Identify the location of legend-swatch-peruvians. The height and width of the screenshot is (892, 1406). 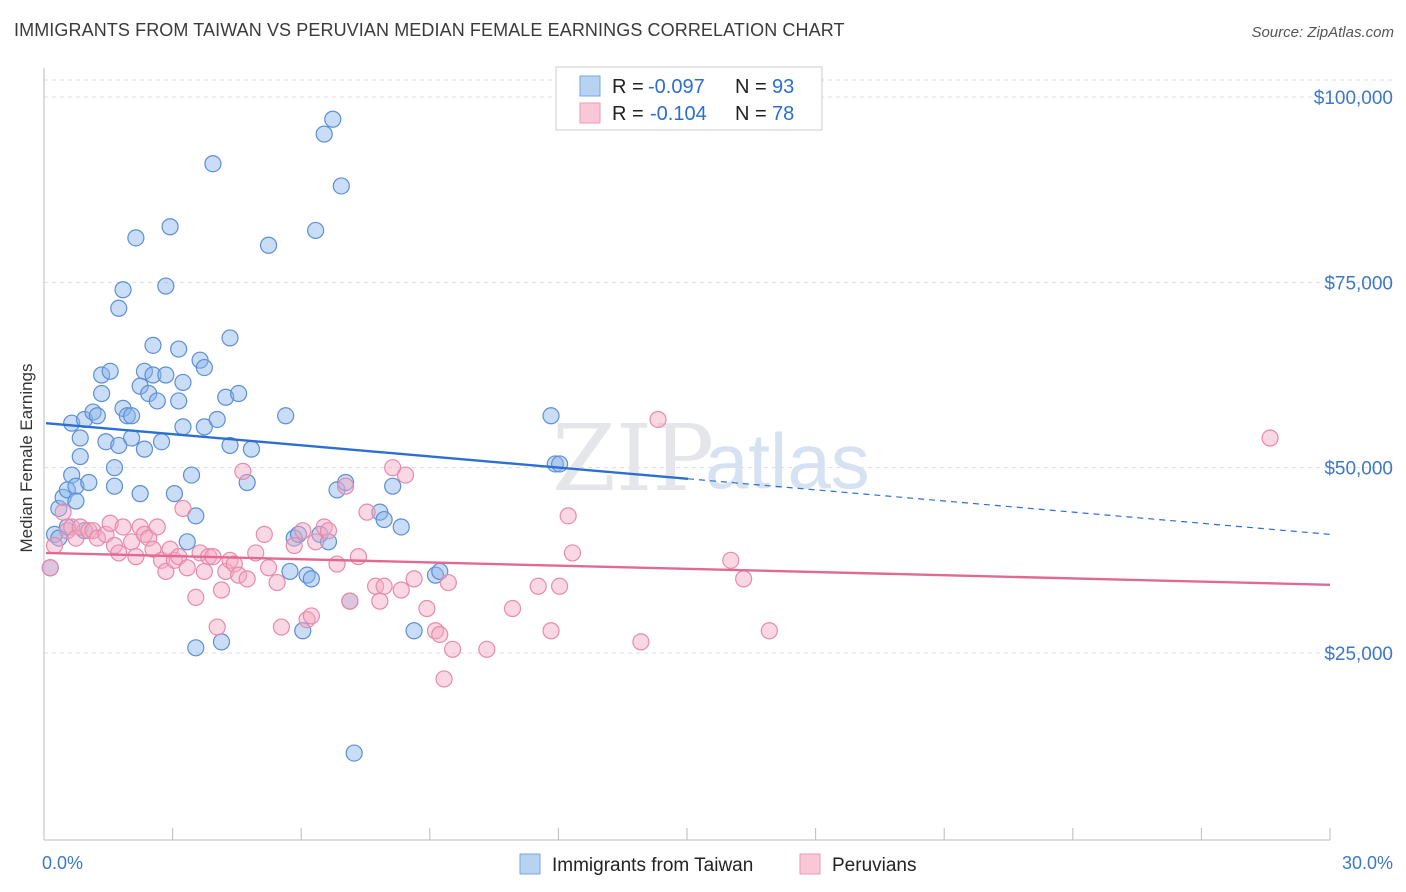
(590, 113).